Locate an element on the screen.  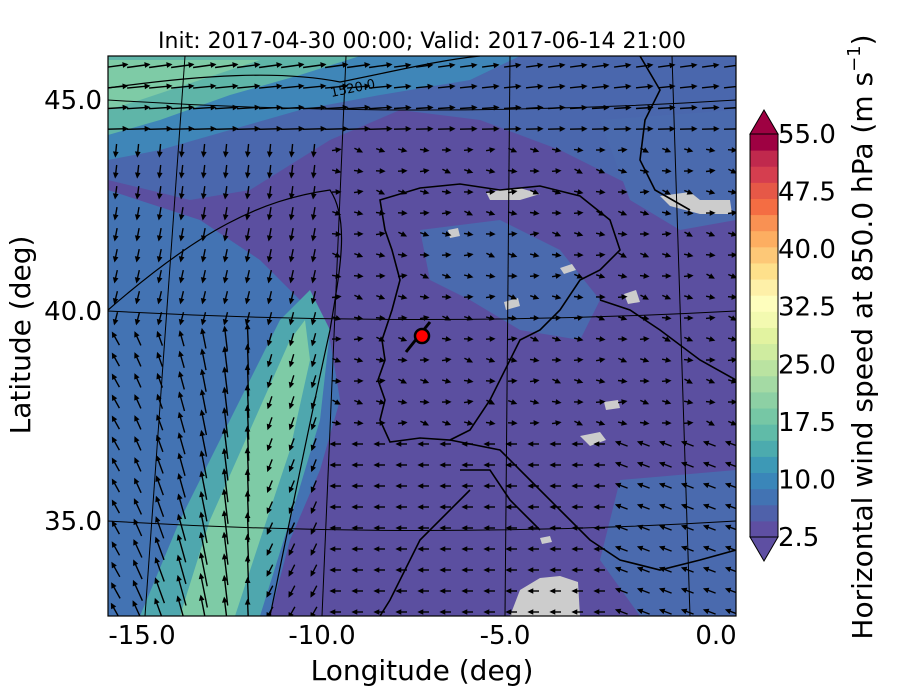
wind-speed-band-jet-core-north is located at coordinates (184, 85).